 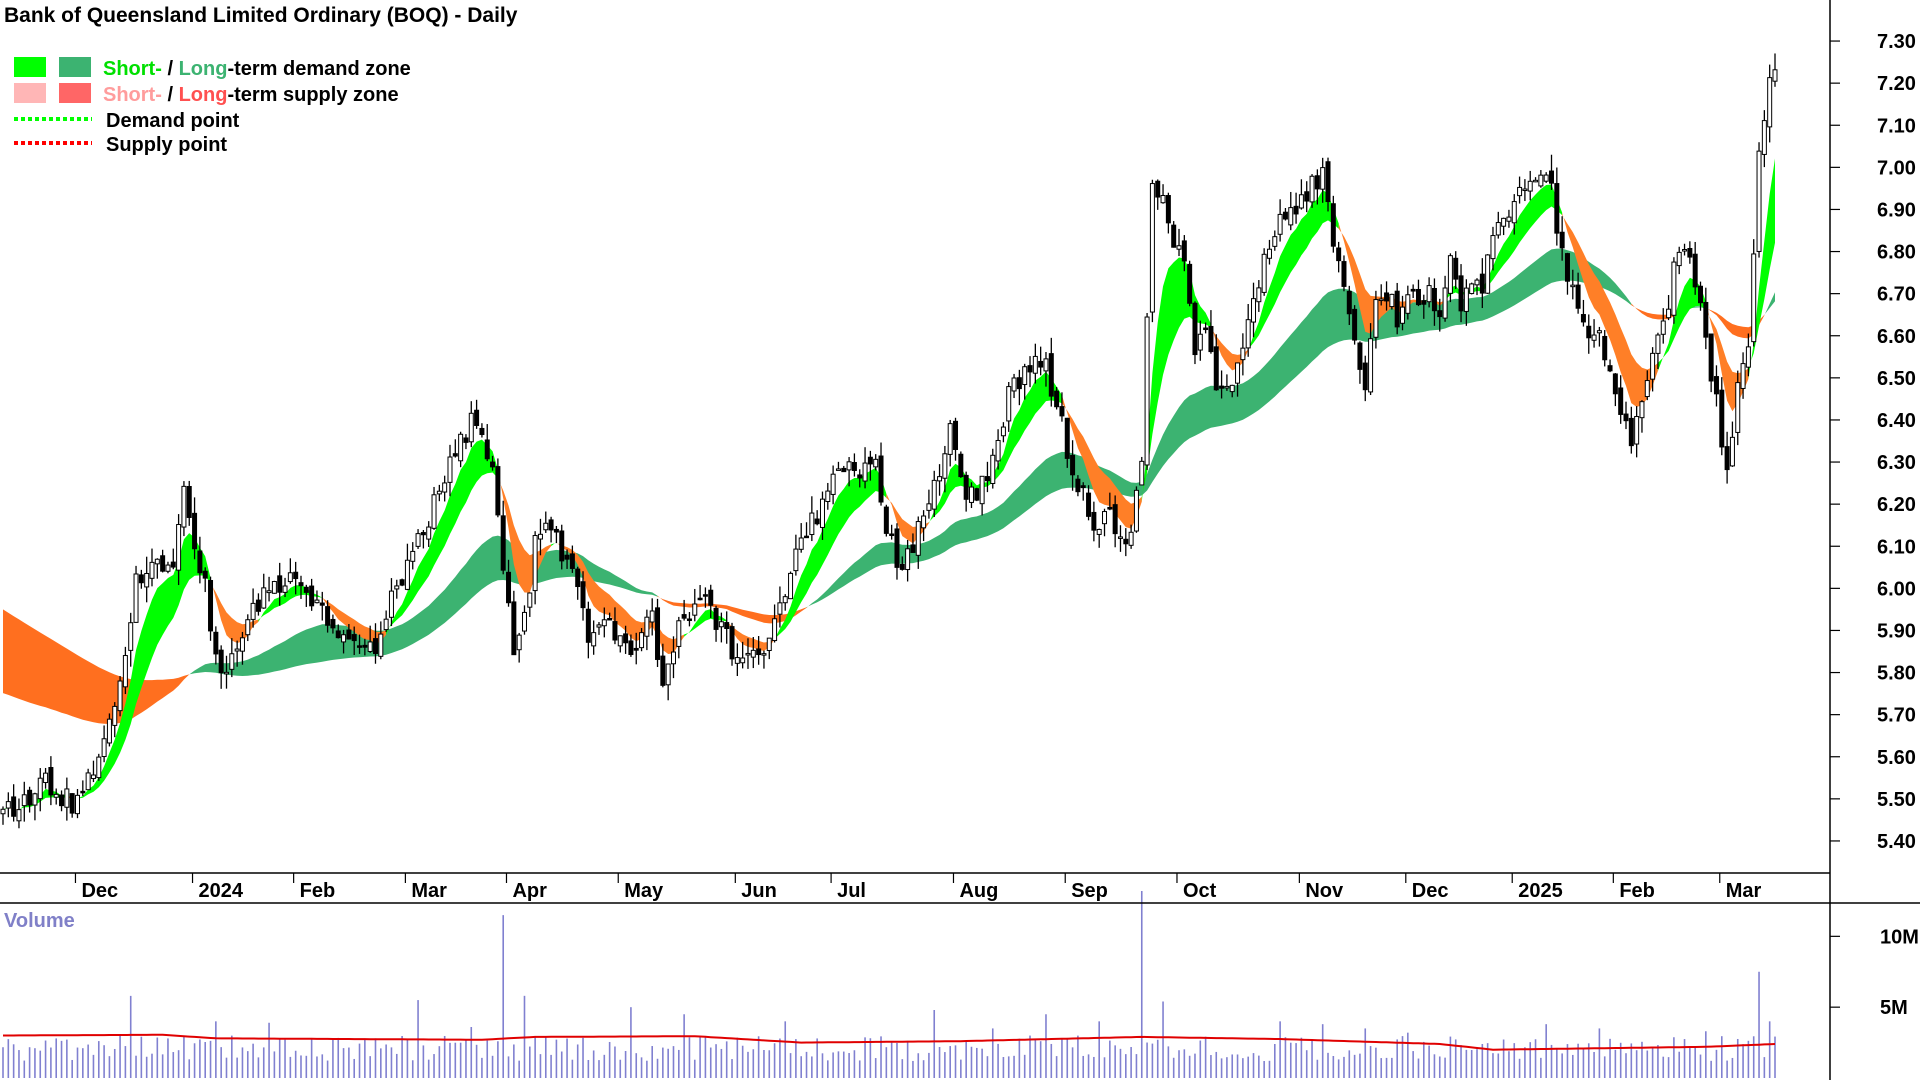 What do you see at coordinates (1540, 891) in the screenshot?
I see `x-tick-label: 2025` at bounding box center [1540, 891].